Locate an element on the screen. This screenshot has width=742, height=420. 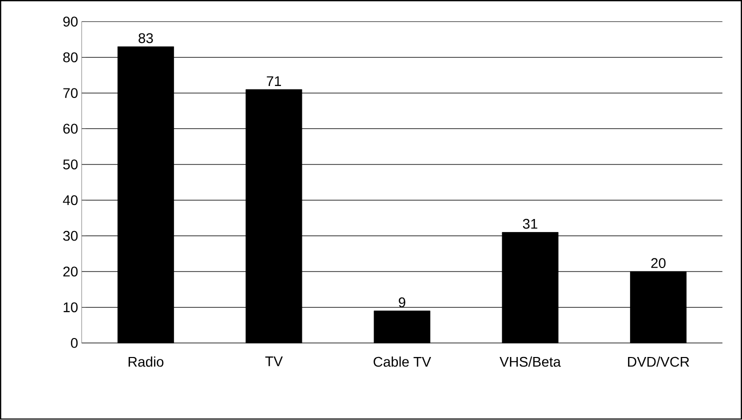
data-label: 71 is located at coordinates (273, 81).